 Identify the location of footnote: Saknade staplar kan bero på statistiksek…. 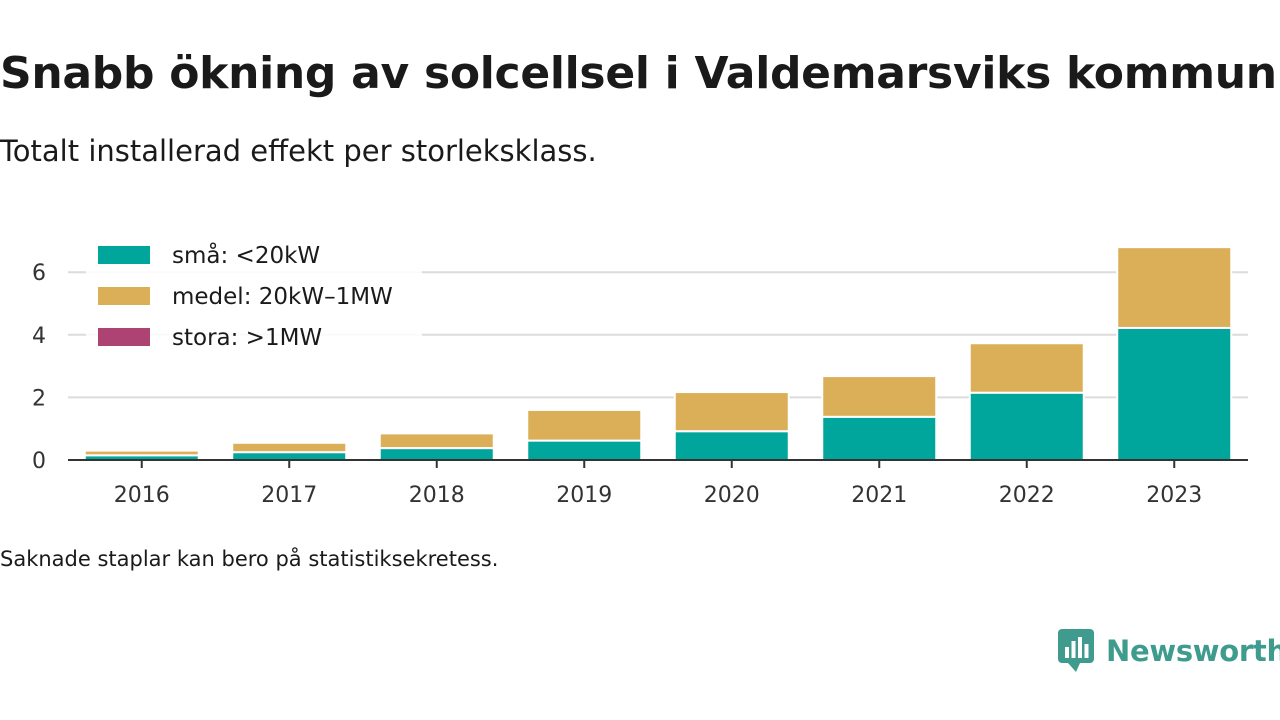
(249, 559).